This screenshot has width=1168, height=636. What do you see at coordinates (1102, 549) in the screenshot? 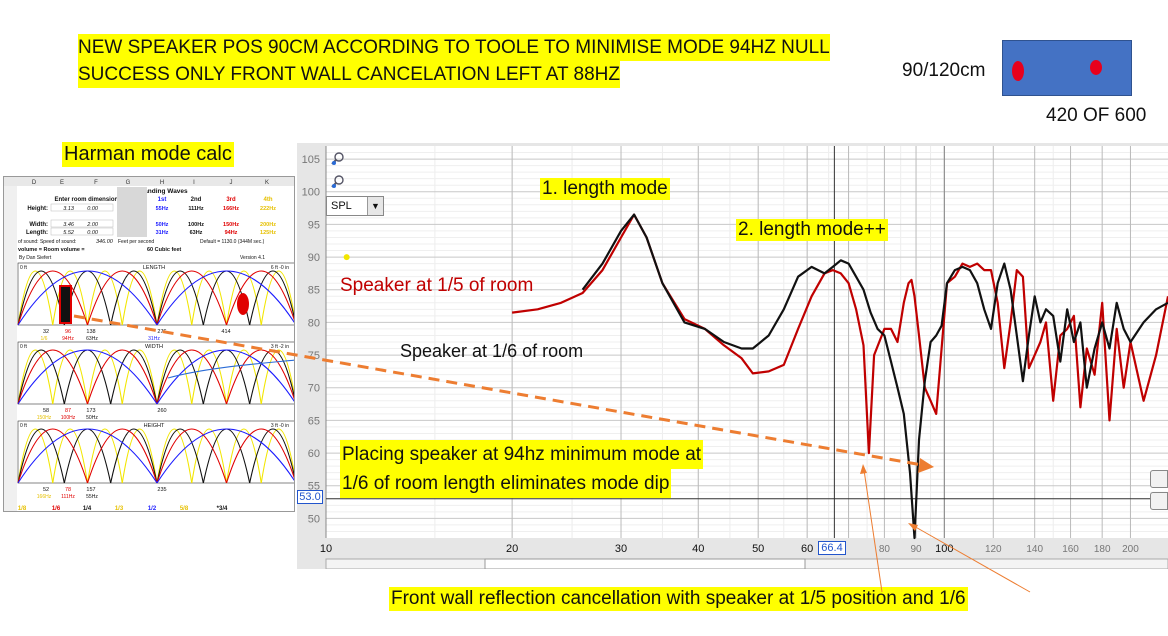
I see `x-tick-label: 180` at bounding box center [1102, 549].